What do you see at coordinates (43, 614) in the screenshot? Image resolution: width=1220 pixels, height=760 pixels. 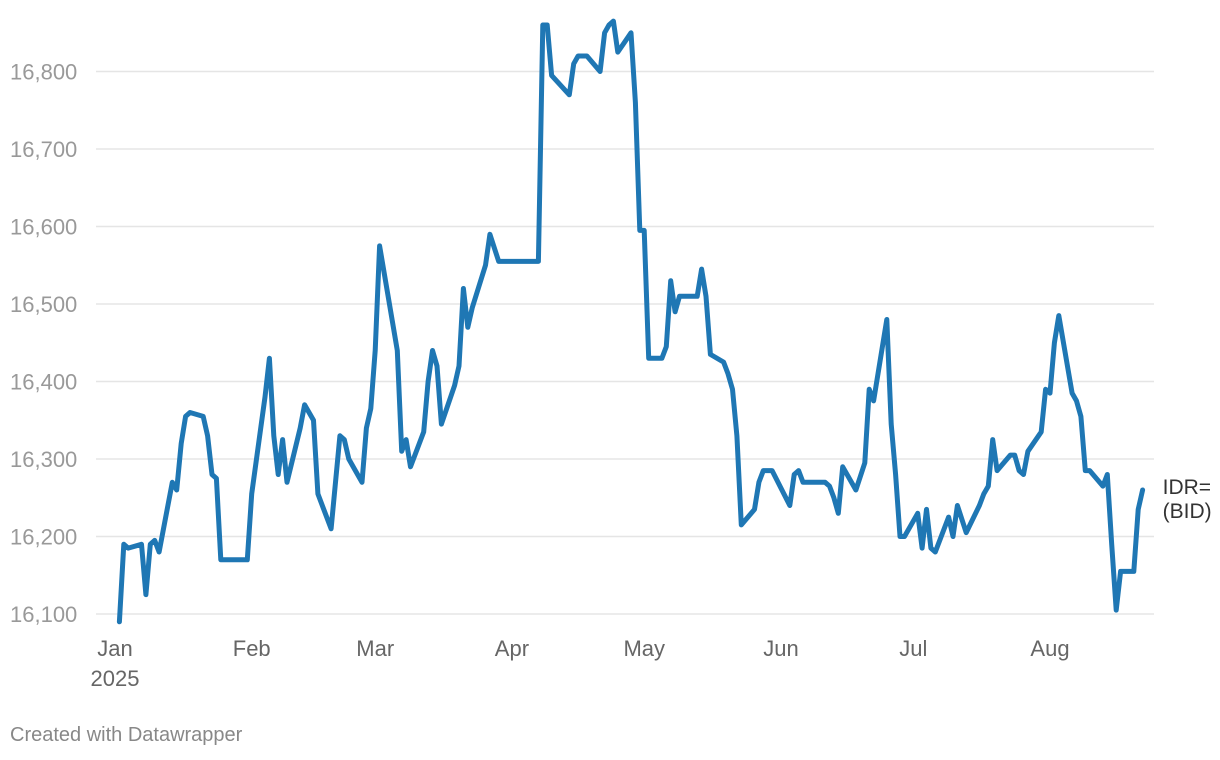 I see `y-tick-label: 16,100` at bounding box center [43, 614].